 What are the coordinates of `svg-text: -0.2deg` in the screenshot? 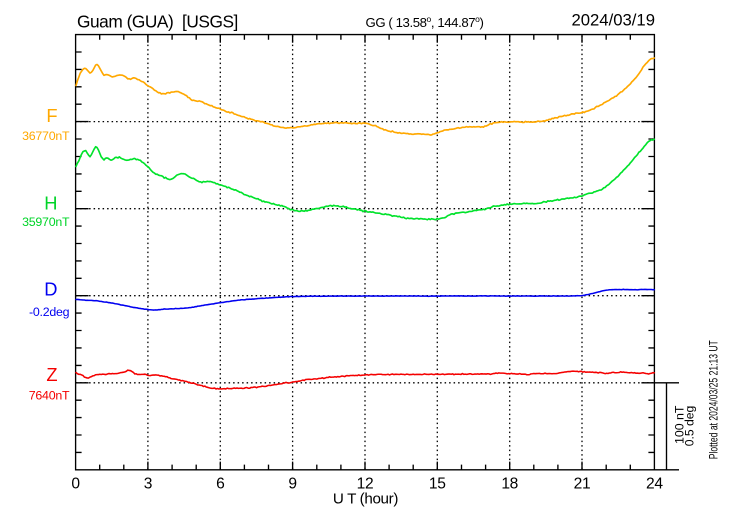 It's located at (49, 312).